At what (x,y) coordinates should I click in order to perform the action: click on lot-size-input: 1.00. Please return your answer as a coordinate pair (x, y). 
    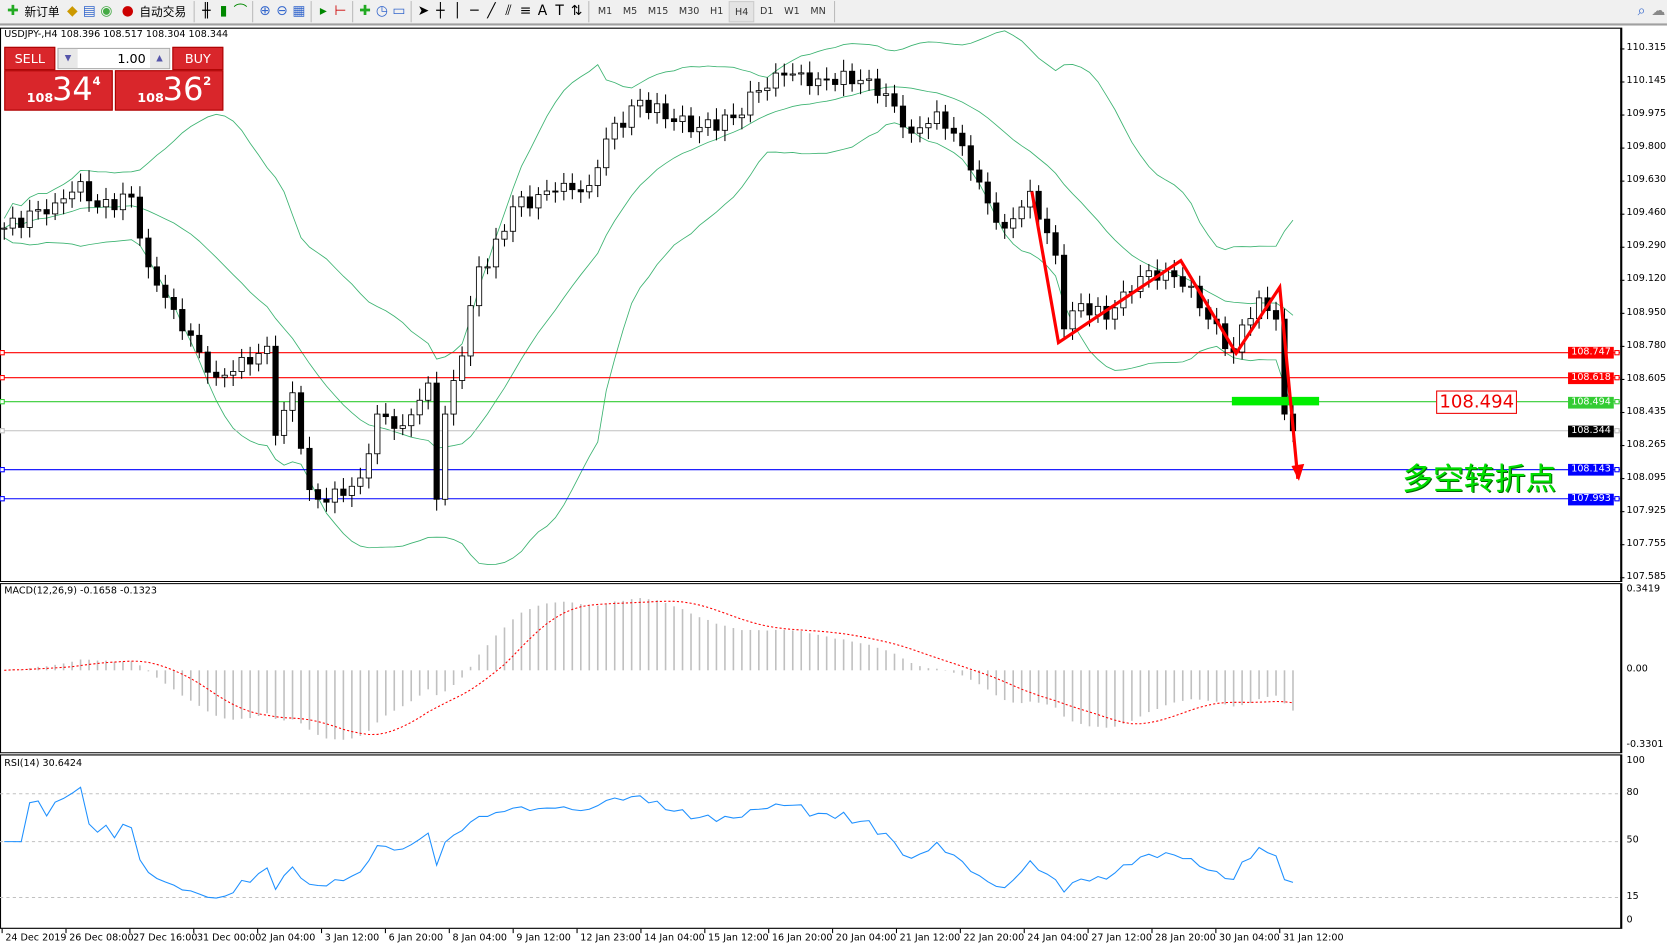
    Looking at the image, I should click on (131, 58).